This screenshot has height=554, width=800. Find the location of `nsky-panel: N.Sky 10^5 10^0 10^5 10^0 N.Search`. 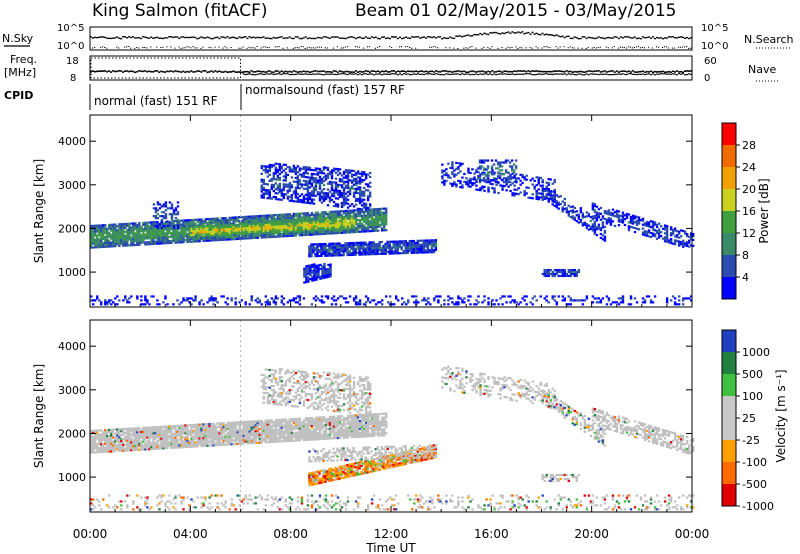

nsky-panel: N.Sky 10^5 10^0 10^5 10^0 N.Search is located at coordinates (398, 37).